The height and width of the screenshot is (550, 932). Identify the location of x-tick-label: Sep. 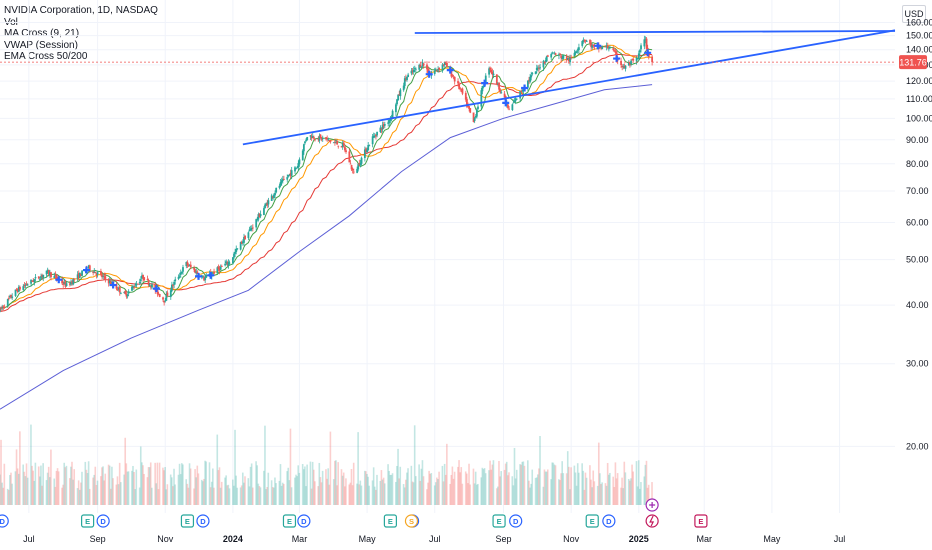
(503, 539).